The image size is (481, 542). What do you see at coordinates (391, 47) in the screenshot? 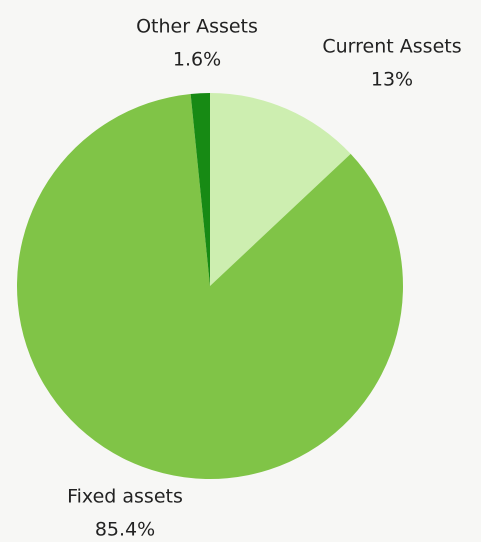
I see `slice-label: Current Assets` at bounding box center [391, 47].